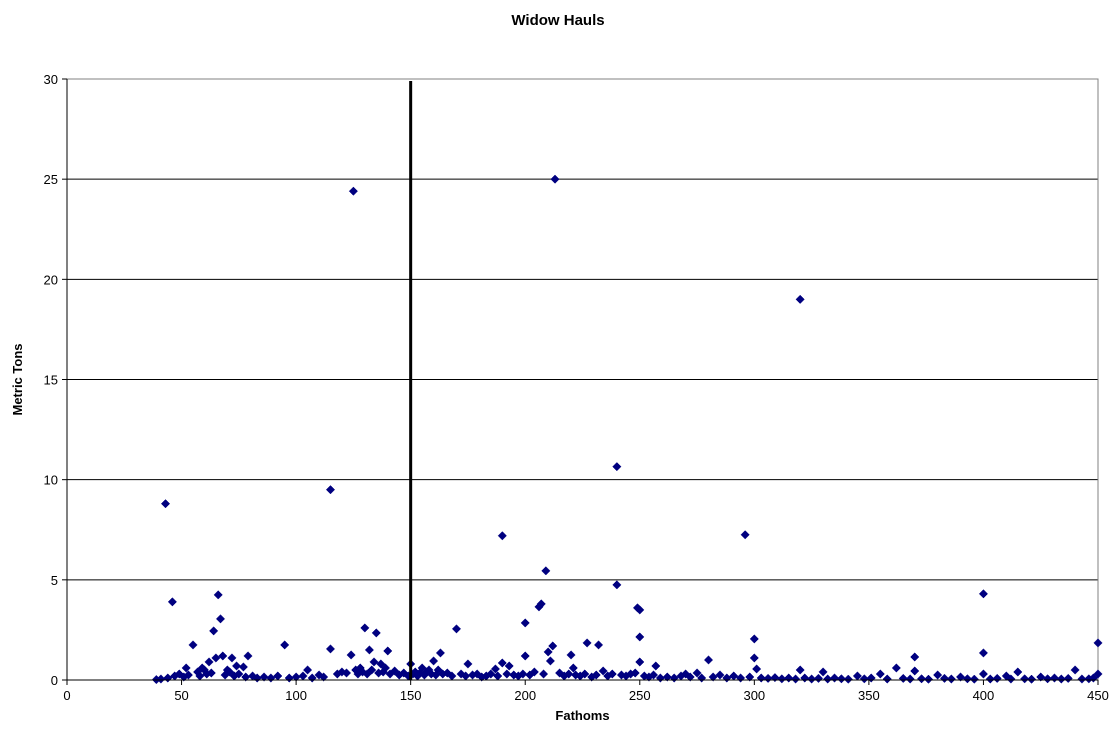  I want to click on y-tick-label: 30, so click(51, 79).